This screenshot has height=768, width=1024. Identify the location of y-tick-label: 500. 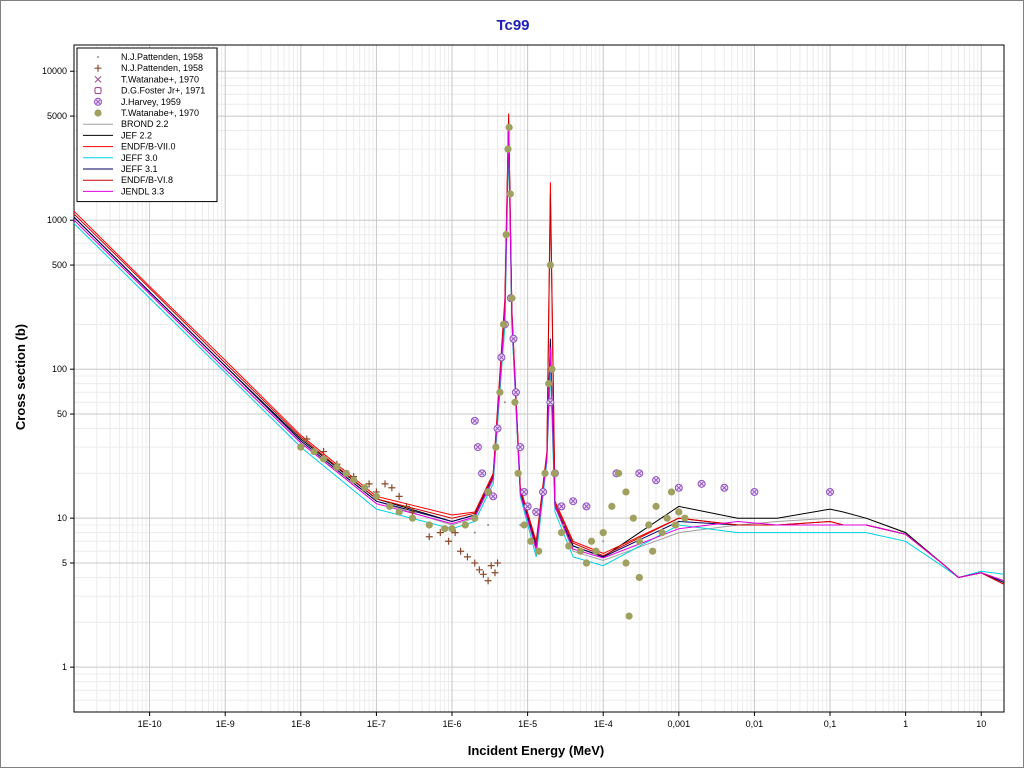
(59, 265).